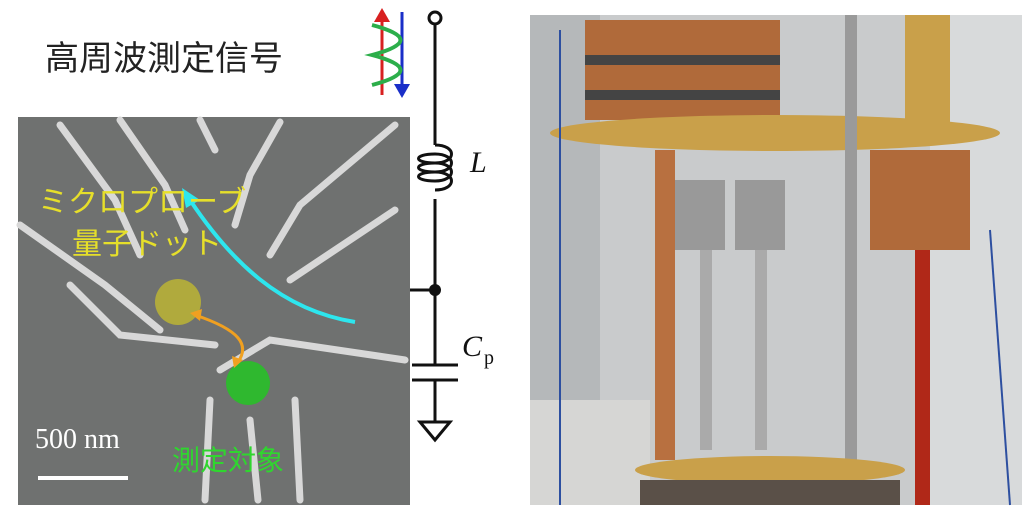 This screenshot has width=1027, height=507. What do you see at coordinates (435, 290) in the screenshot?
I see `node` at bounding box center [435, 290].